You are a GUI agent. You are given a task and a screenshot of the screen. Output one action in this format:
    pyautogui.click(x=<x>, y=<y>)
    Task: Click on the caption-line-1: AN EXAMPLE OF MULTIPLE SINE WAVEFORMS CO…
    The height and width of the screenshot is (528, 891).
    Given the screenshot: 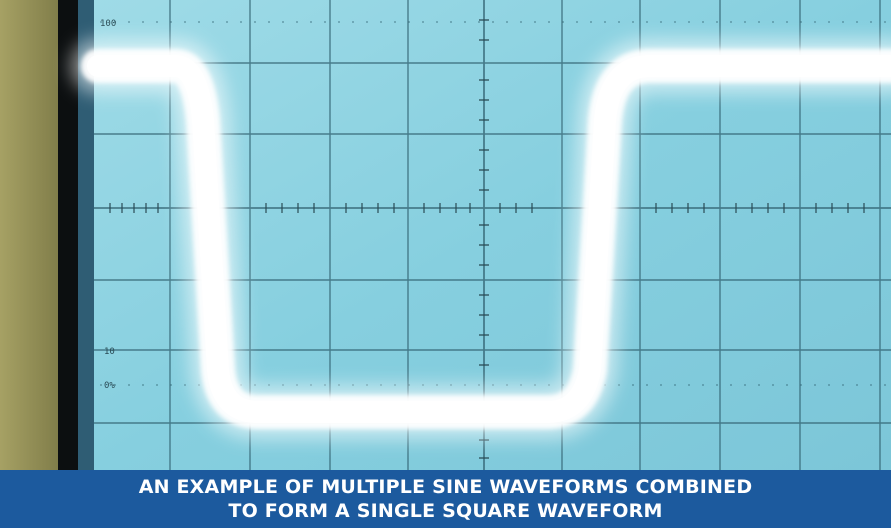 What is the action you would take?
    pyautogui.click(x=445, y=487)
    